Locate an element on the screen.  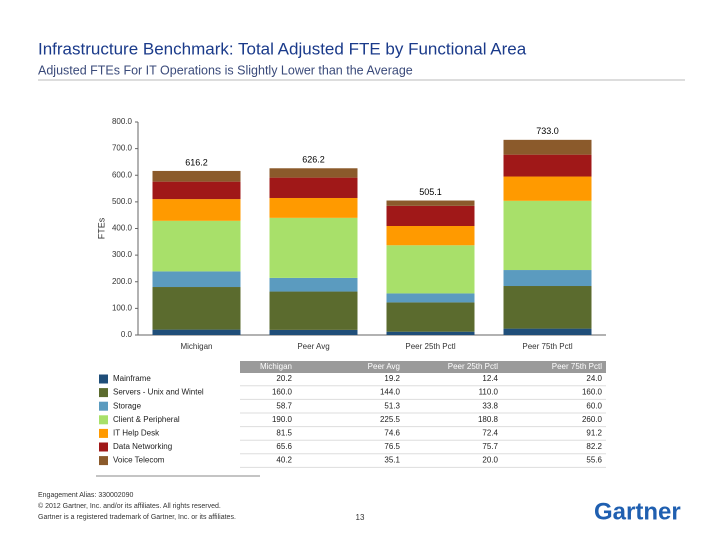
table-header-bg is located at coordinates (423, 367).